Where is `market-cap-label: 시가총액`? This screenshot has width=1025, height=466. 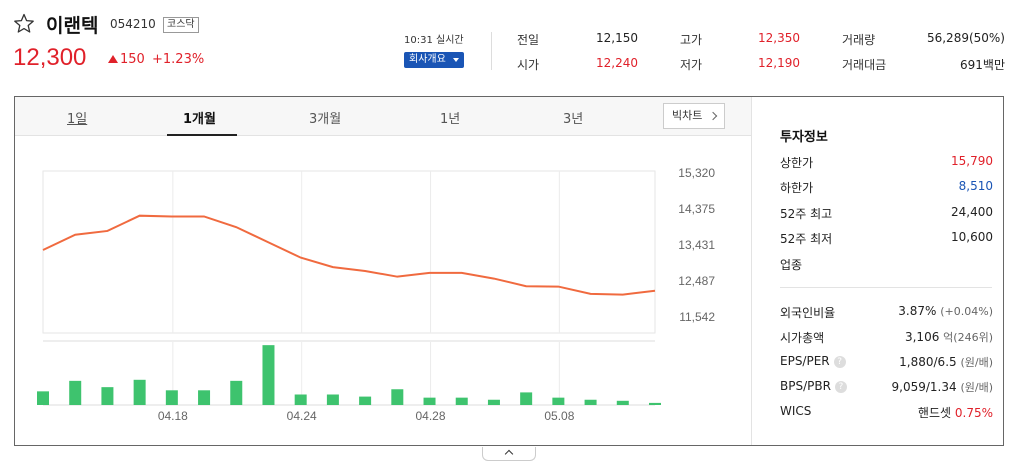
market-cap-label: 시가총액 is located at coordinates (802, 338).